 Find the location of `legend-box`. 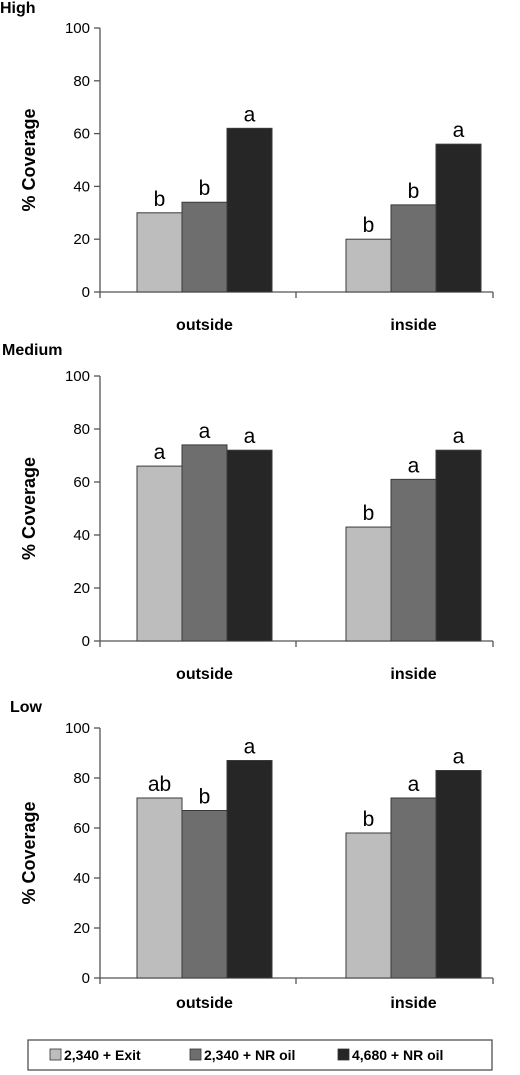

legend-box is located at coordinates (260, 1055).